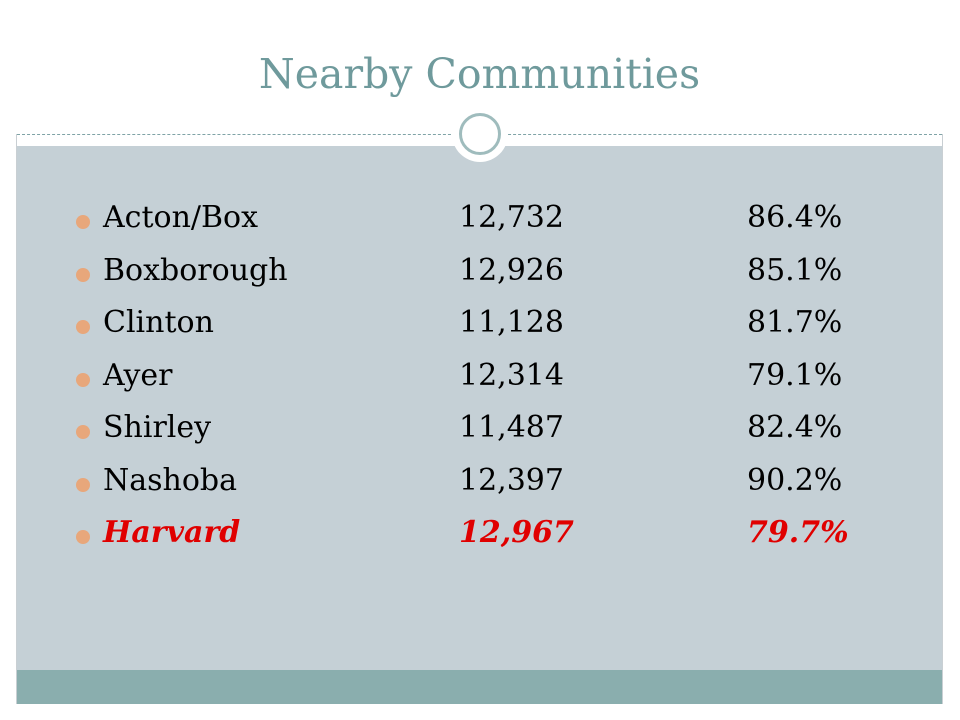 Image resolution: width=960 pixels, height=720 pixels. I want to click on list-item: Ayer 12,314 79.1%, so click(496, 384).